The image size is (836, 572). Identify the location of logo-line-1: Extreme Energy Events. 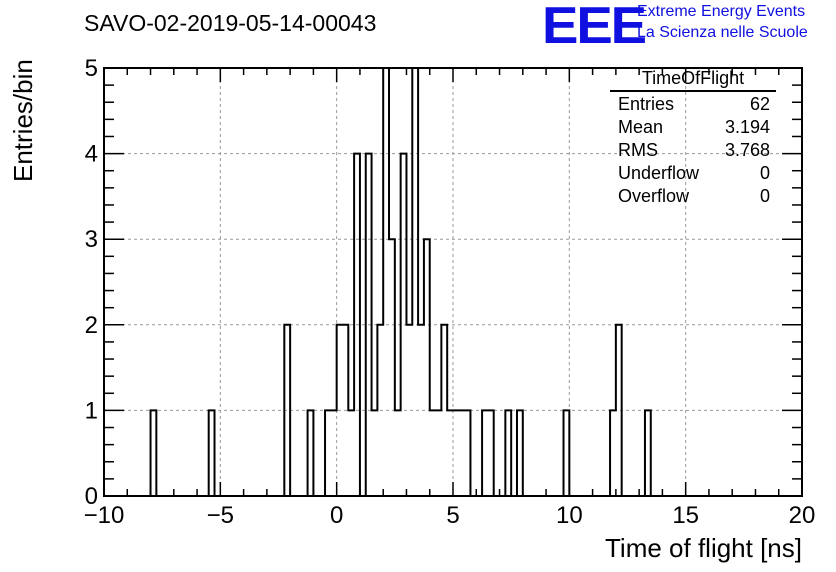
(721, 11).